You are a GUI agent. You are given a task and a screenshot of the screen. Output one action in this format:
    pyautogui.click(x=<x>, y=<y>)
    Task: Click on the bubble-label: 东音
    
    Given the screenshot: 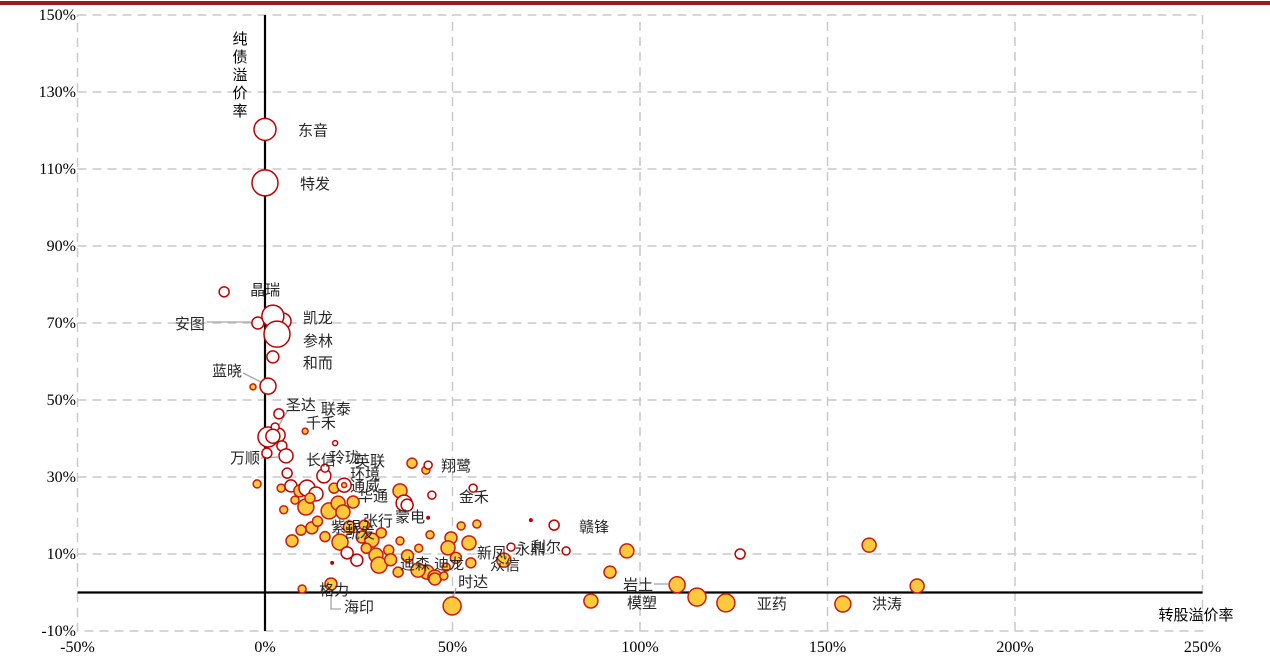 What is the action you would take?
    pyautogui.click(x=313, y=130)
    